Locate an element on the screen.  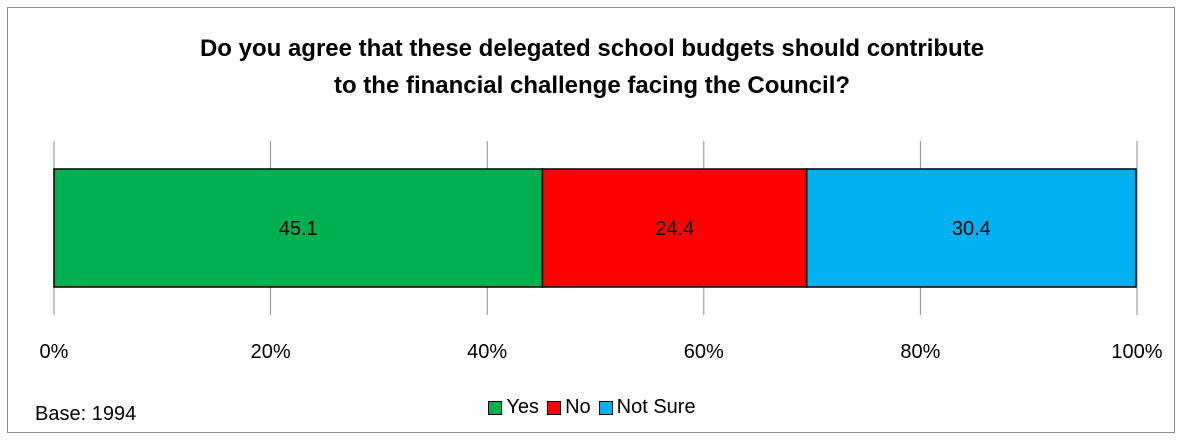
data-label: 45.1 is located at coordinates (298, 229).